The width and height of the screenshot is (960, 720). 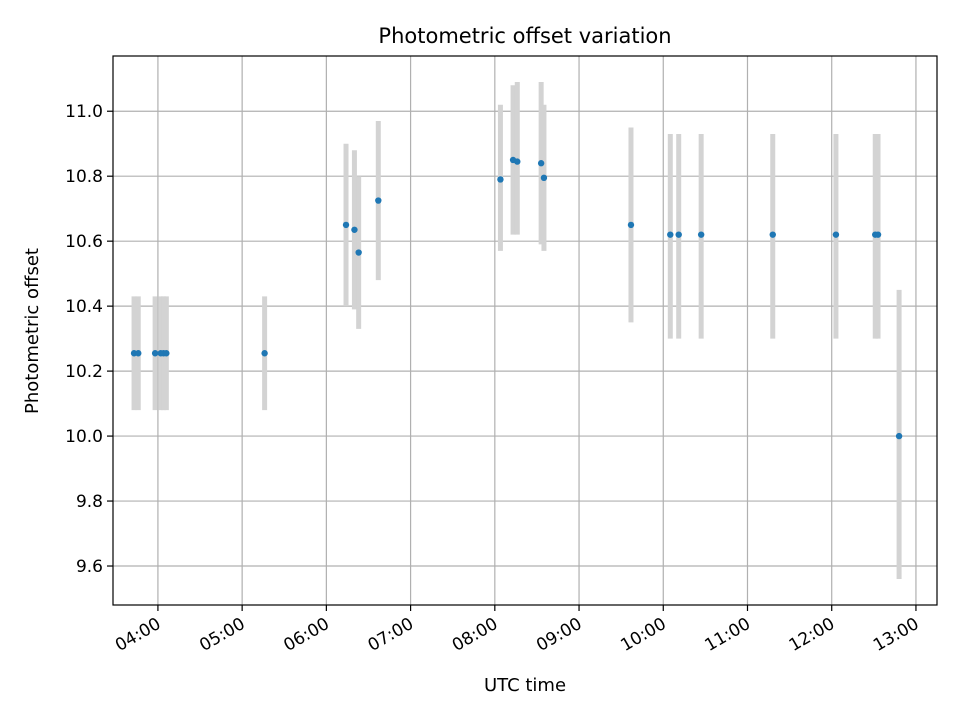 I want to click on y-tick-label: 9.8, so click(x=89, y=502).